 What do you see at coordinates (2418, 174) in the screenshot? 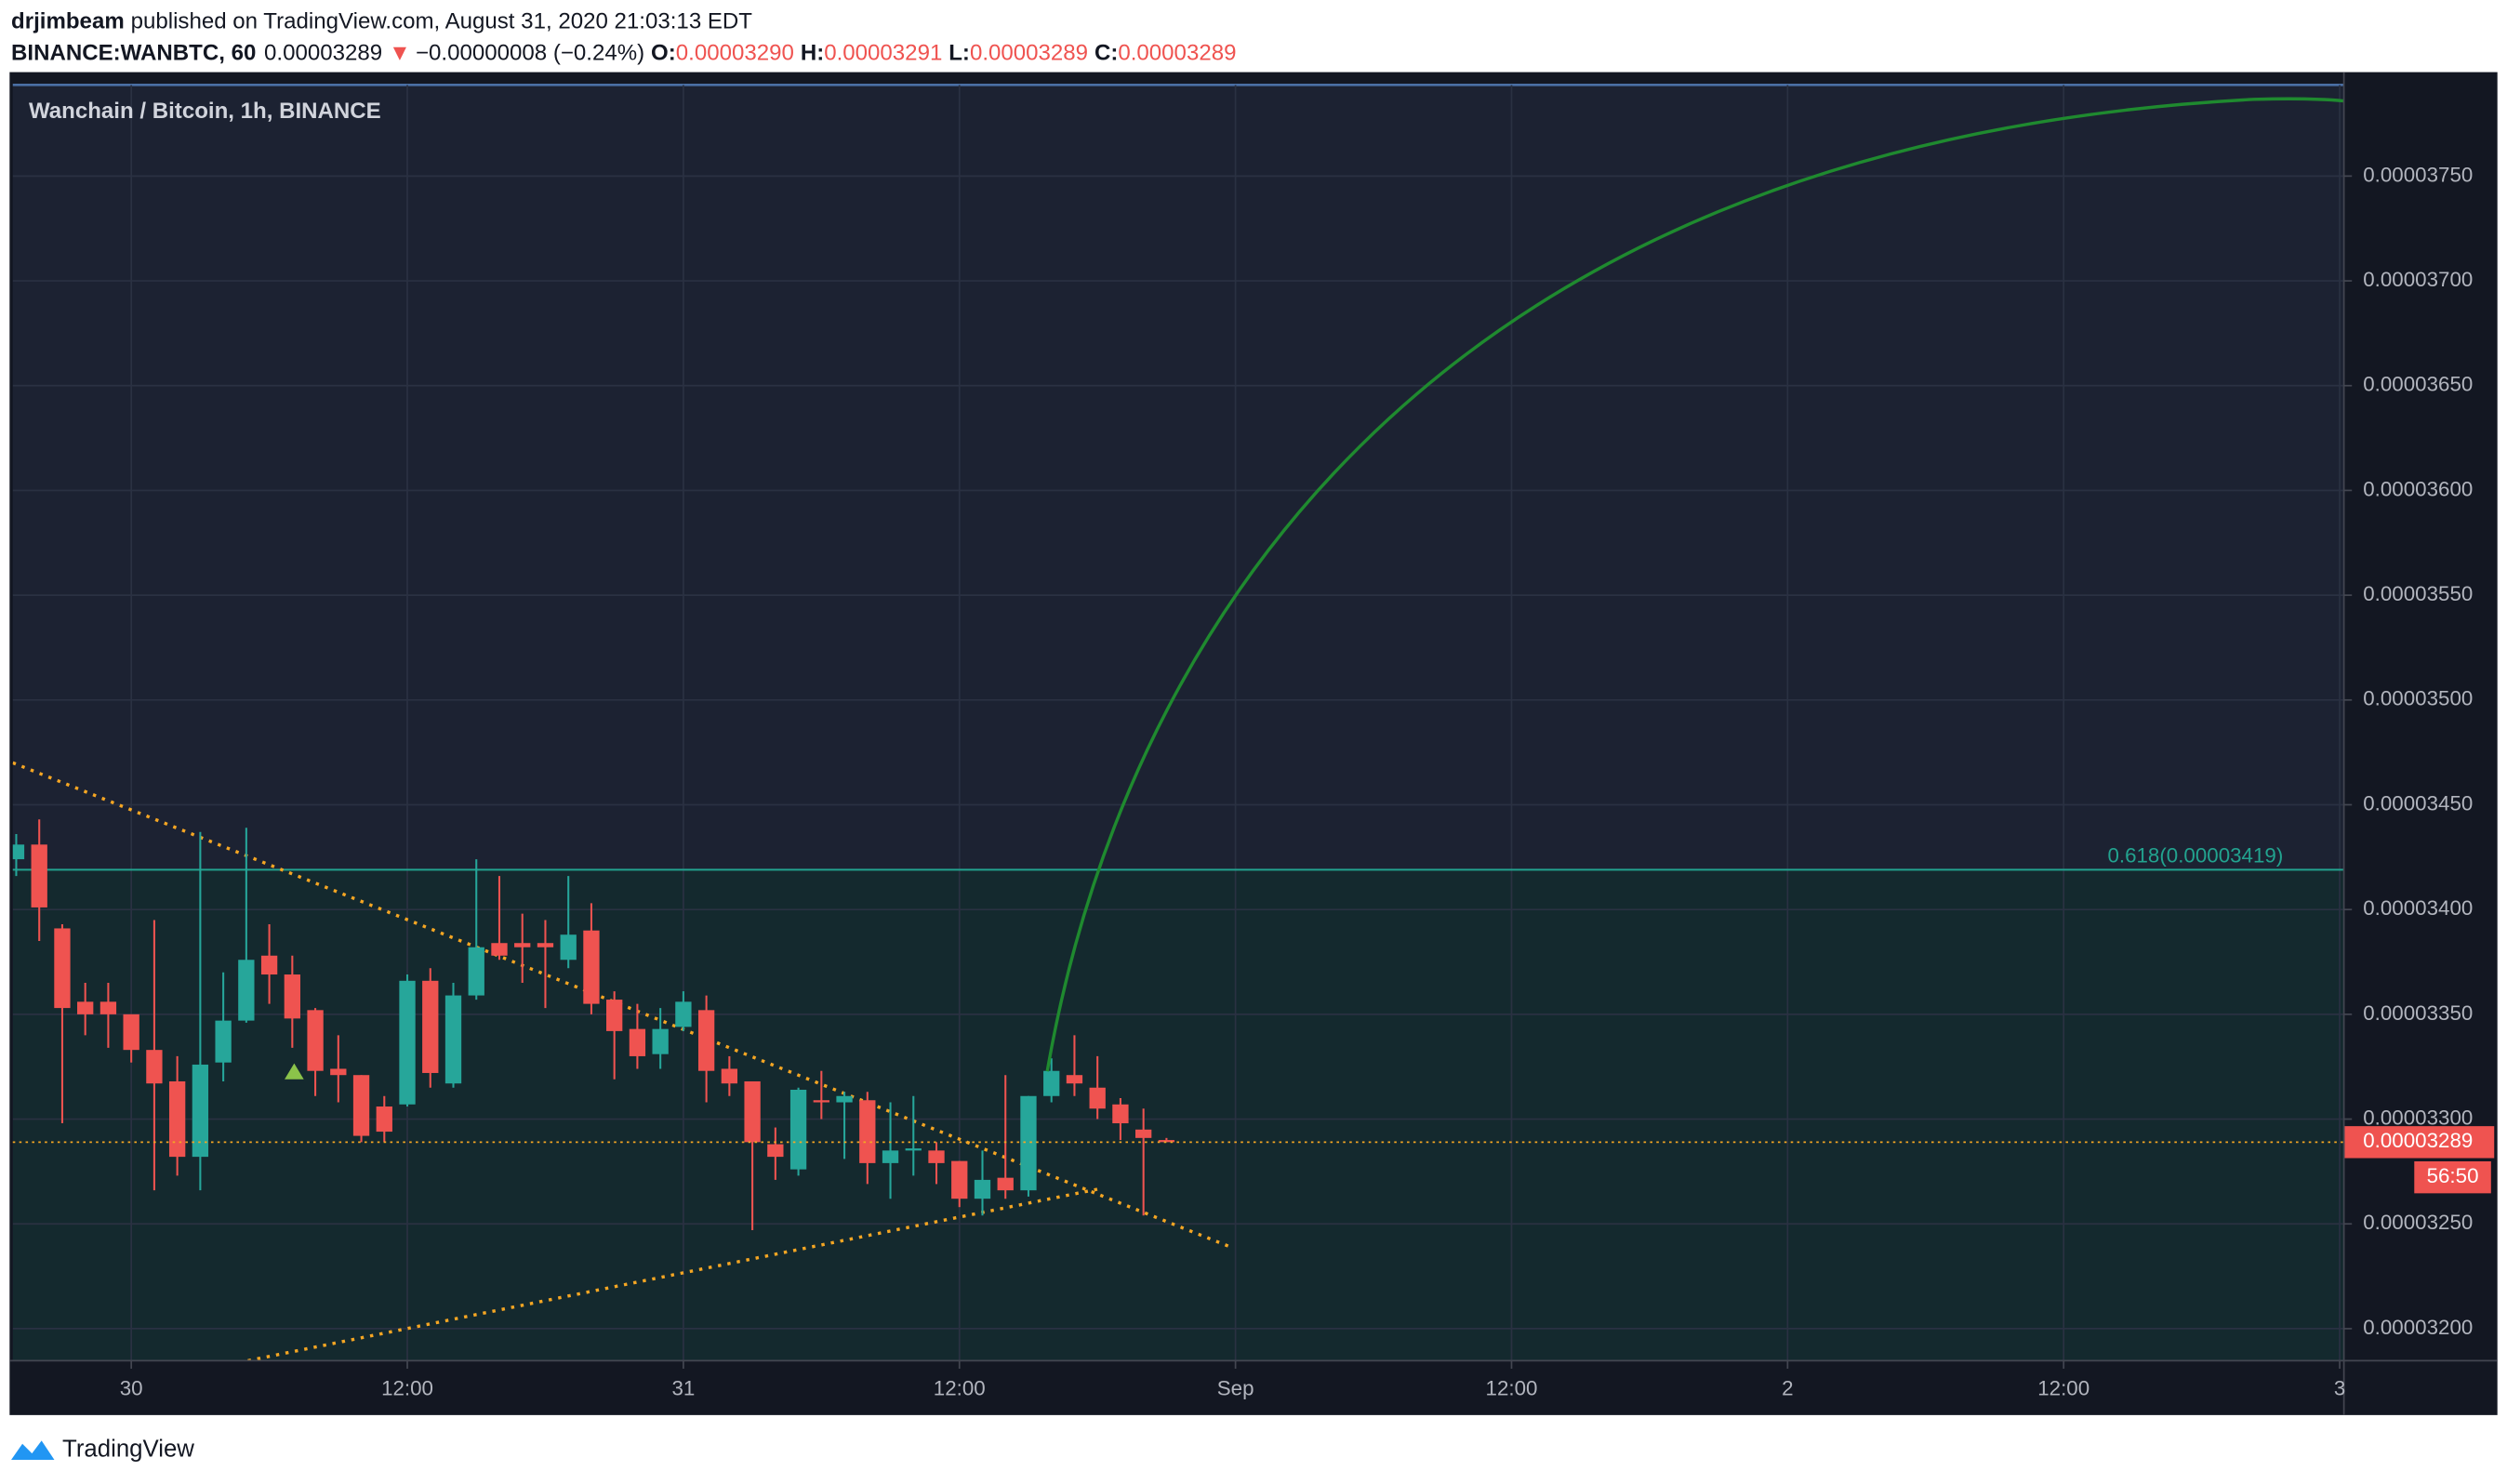
I see `y-tick-label: 0.00003750` at bounding box center [2418, 174].